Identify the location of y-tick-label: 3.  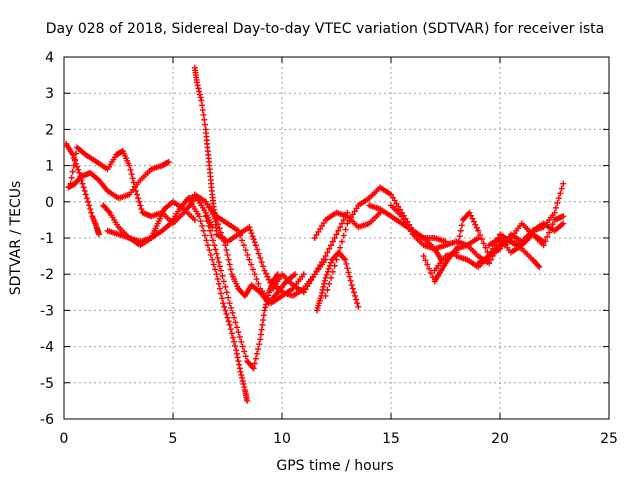
(49, 94).